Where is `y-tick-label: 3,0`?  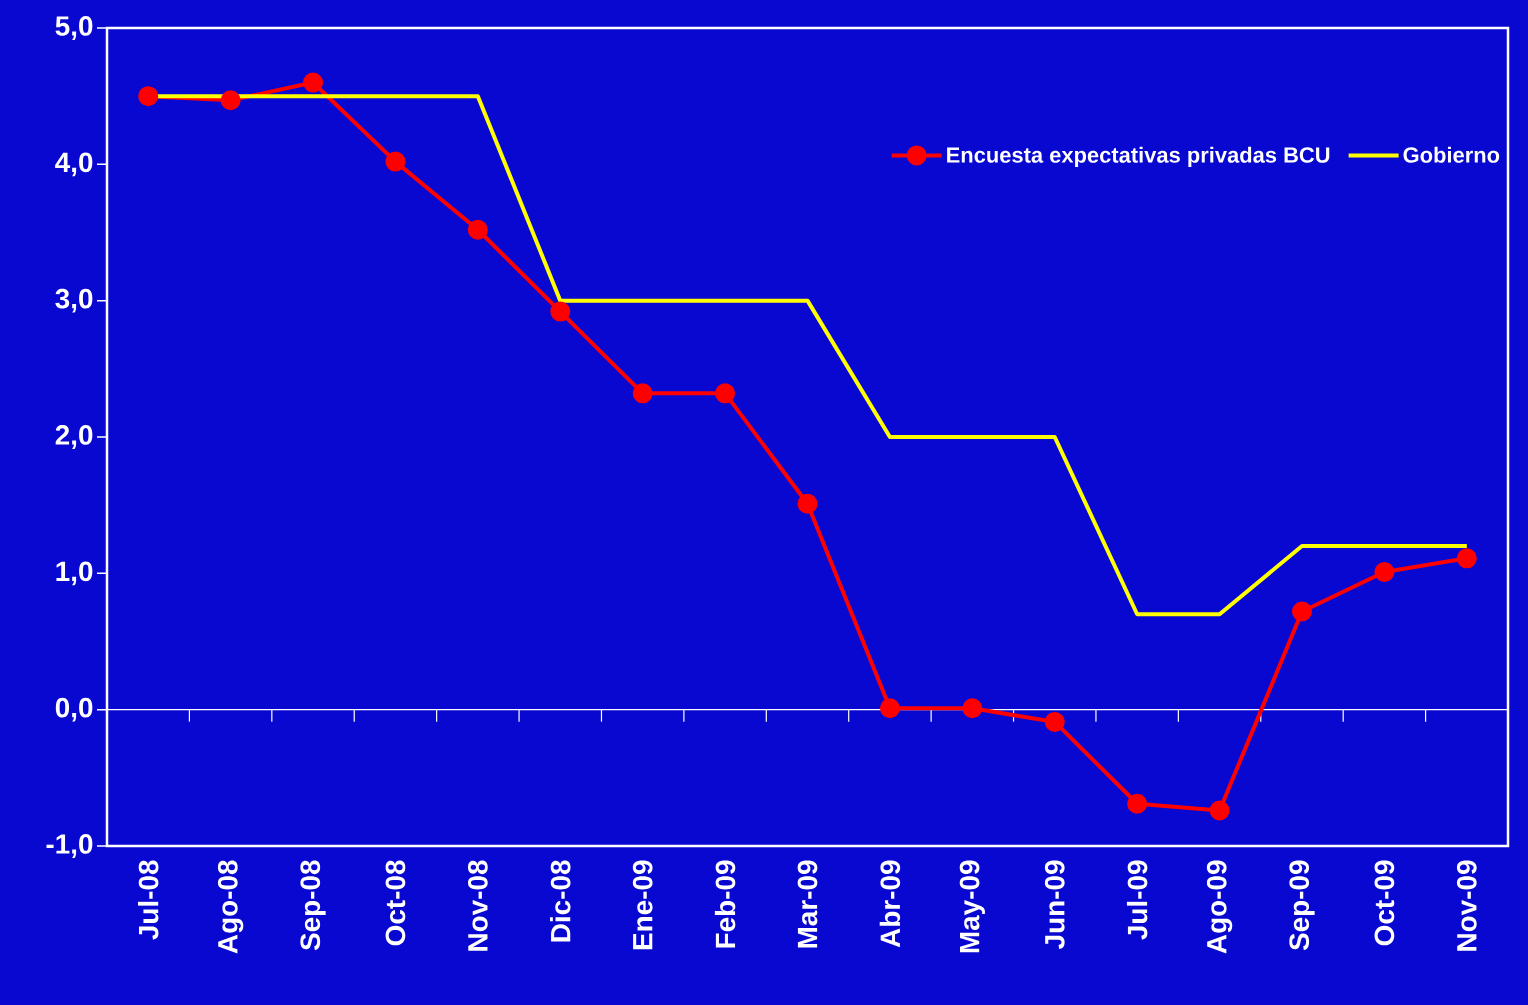
y-tick-label: 3,0 is located at coordinates (74, 300).